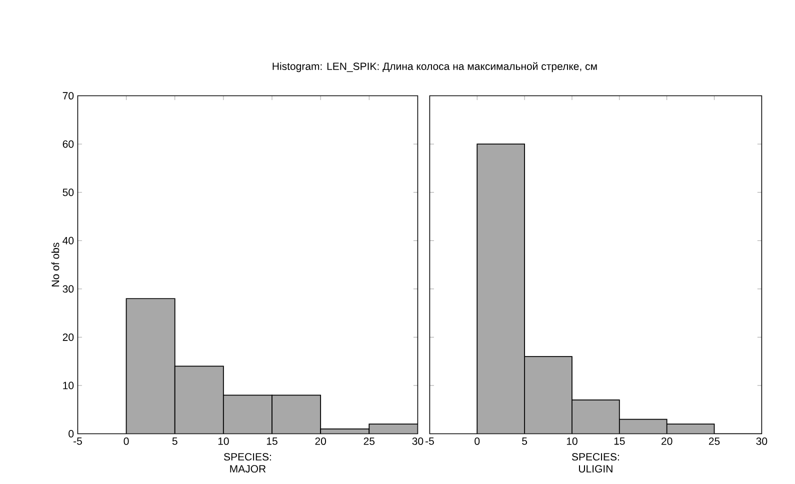  Describe the element at coordinates (68, 192) in the screenshot. I see `y-tick-label: 50` at that location.